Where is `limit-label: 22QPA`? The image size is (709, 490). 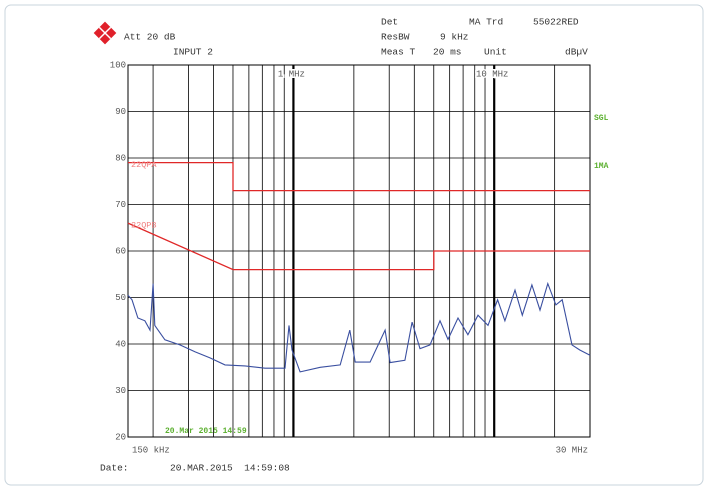 limit-label: 22QPA is located at coordinates (144, 165).